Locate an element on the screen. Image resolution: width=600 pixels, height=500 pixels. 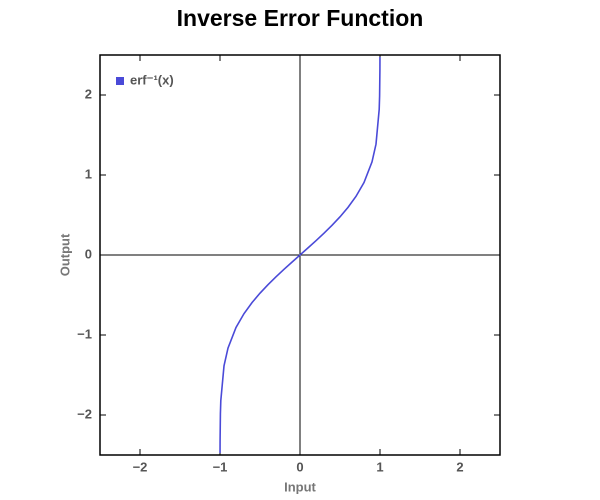
y-tick-label: −2 is located at coordinates (84, 413).